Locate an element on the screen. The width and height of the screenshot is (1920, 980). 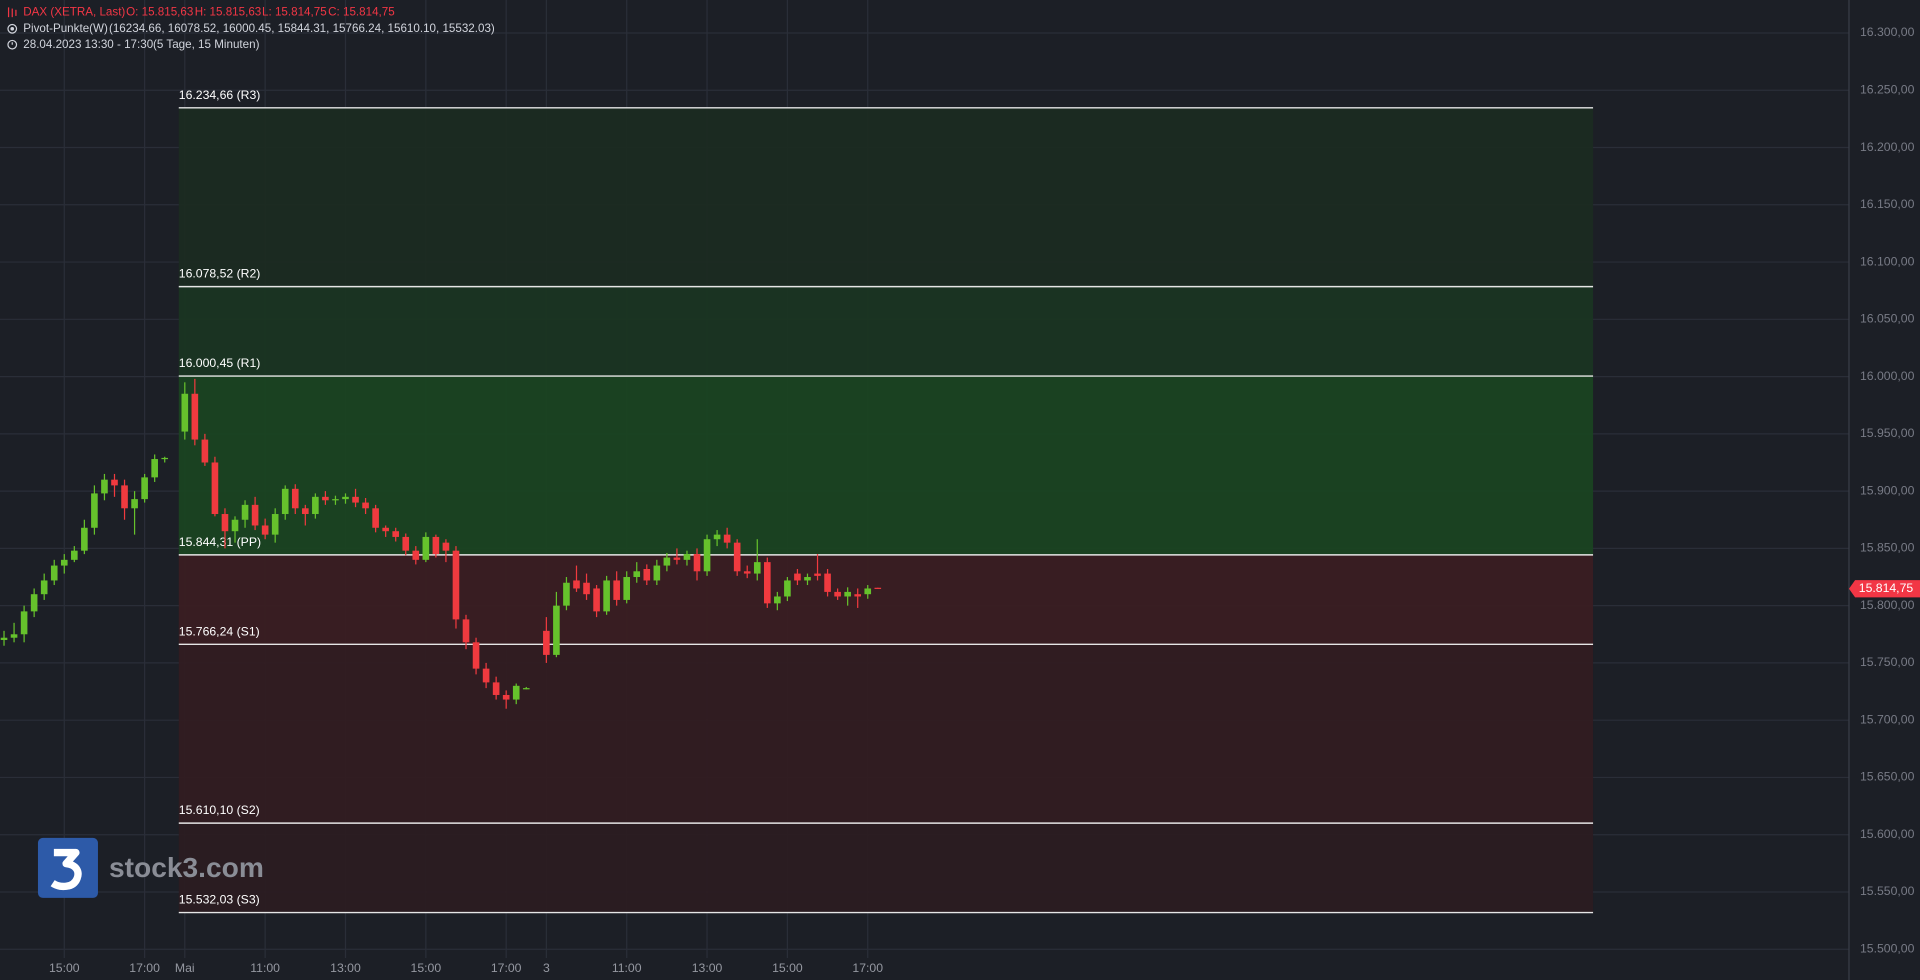
last-price-badge is located at coordinates (1884, 589).